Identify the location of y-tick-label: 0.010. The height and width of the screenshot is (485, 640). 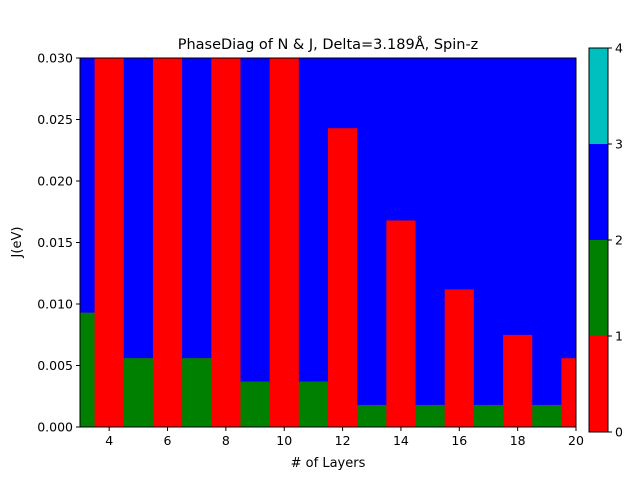
(55, 304).